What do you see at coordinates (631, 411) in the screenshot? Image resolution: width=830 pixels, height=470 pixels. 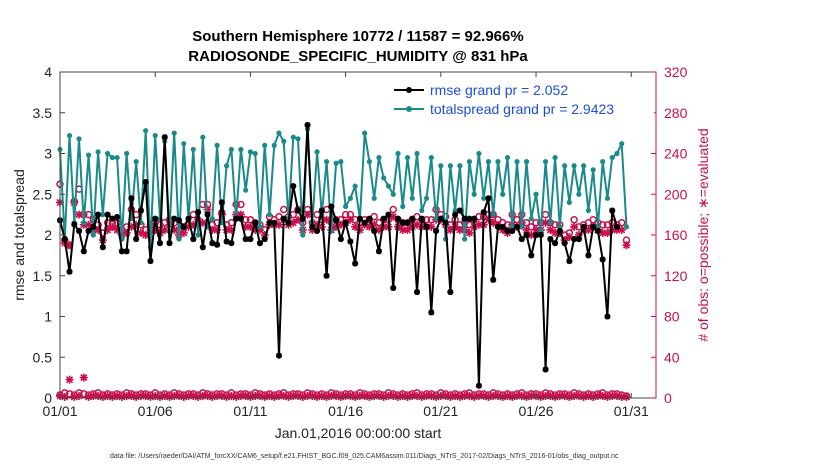 I see `x-tick-label: 01/31` at bounding box center [631, 411].